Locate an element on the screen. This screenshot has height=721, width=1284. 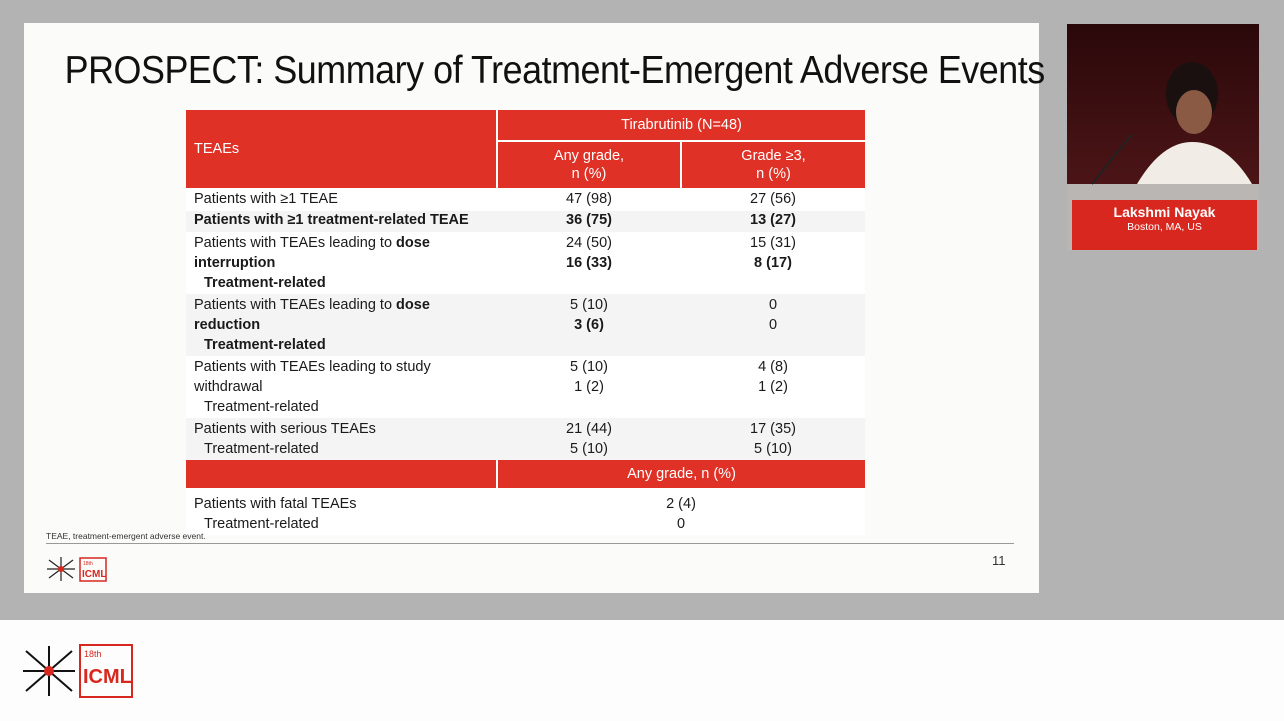
any-grade-value: 2 (4) 0 is located at coordinates (681, 512).